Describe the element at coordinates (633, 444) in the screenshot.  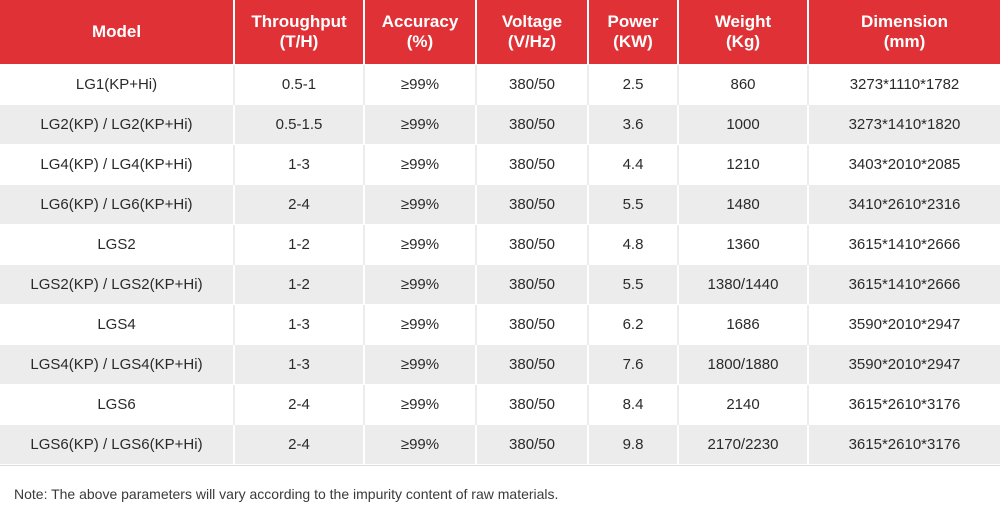
I see `cell-power: 9.8` at that location.